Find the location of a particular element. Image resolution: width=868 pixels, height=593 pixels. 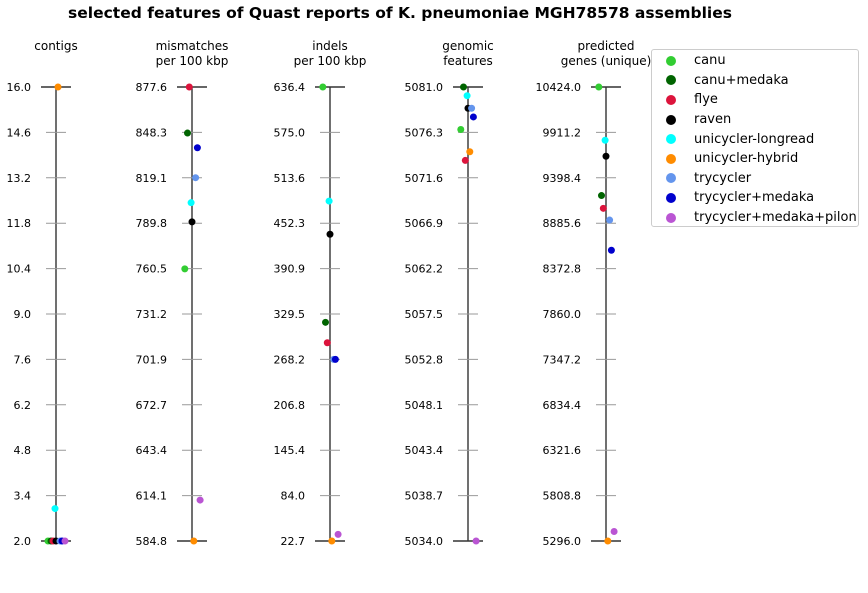

tick-label: 5081.0 is located at coordinates (424, 87).